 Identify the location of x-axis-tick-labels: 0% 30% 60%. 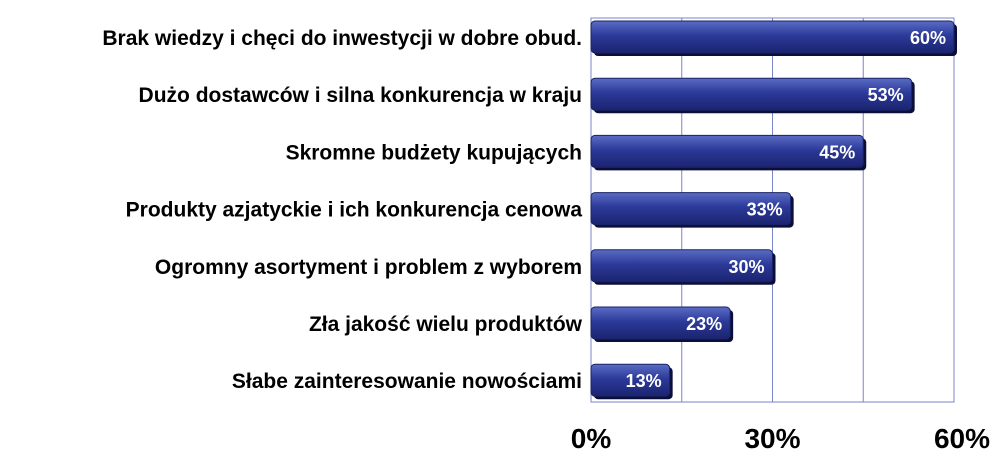
(780, 438).